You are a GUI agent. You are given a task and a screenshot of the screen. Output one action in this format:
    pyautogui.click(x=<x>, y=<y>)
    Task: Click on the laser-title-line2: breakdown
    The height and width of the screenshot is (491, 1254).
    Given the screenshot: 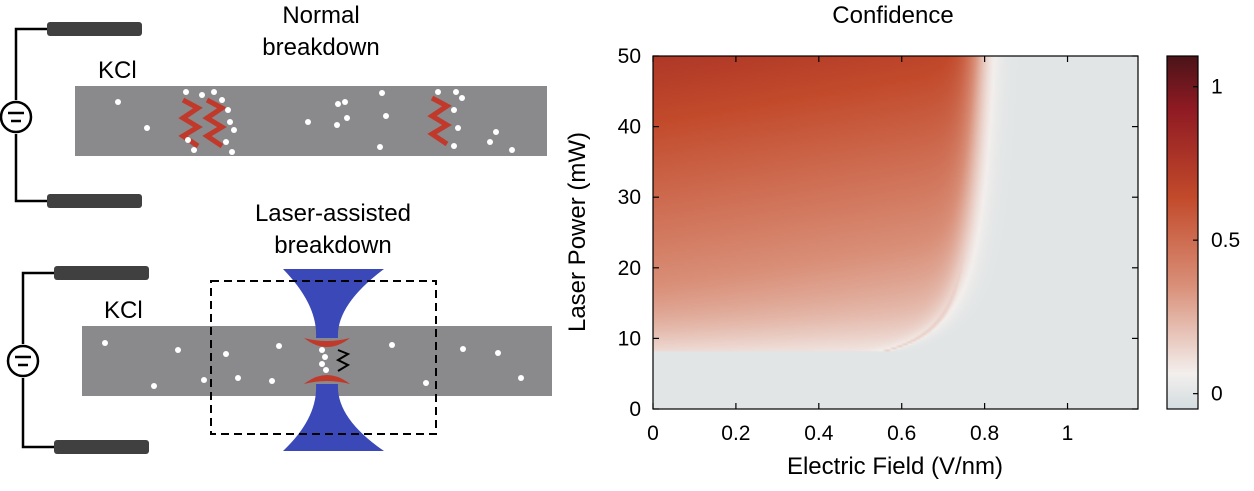 What is the action you would take?
    pyautogui.click(x=332, y=245)
    